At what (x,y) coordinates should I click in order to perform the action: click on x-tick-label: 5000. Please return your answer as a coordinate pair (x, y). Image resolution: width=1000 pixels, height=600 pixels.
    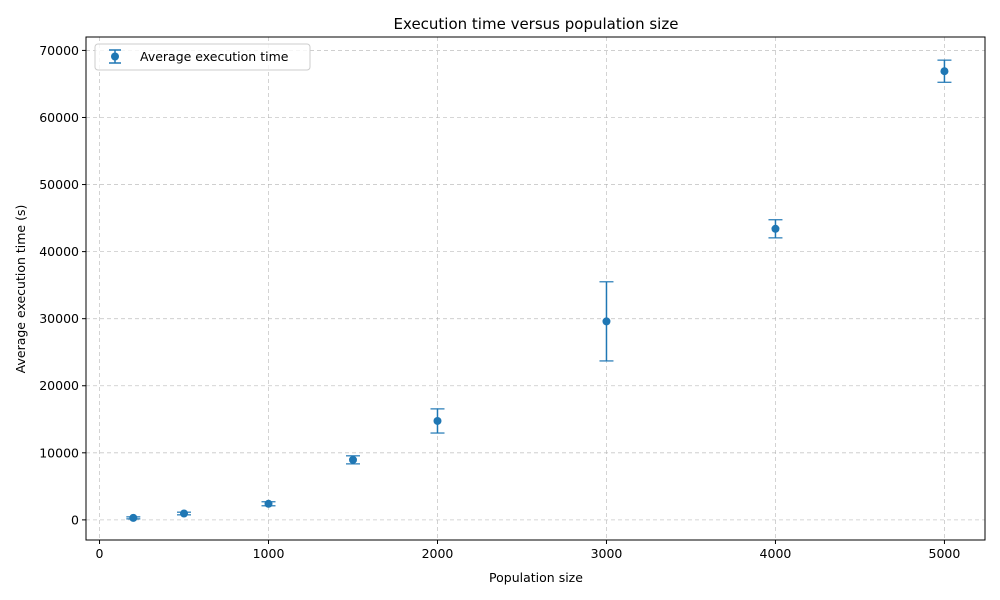
    Looking at the image, I should click on (945, 553).